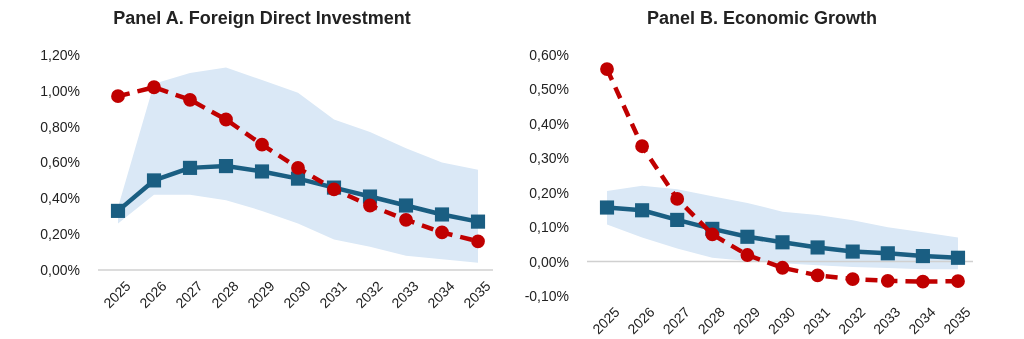 Image resolution: width=1024 pixels, height=339 pixels. What do you see at coordinates (60, 126) in the screenshot?
I see `y-tick-label: 0,80%` at bounding box center [60, 126].